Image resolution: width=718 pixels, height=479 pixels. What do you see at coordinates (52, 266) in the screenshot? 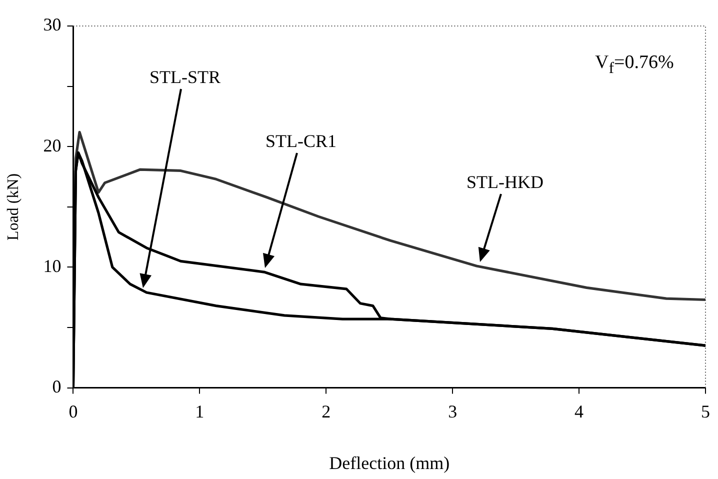
I see `y-tick-label: 10` at bounding box center [52, 266].